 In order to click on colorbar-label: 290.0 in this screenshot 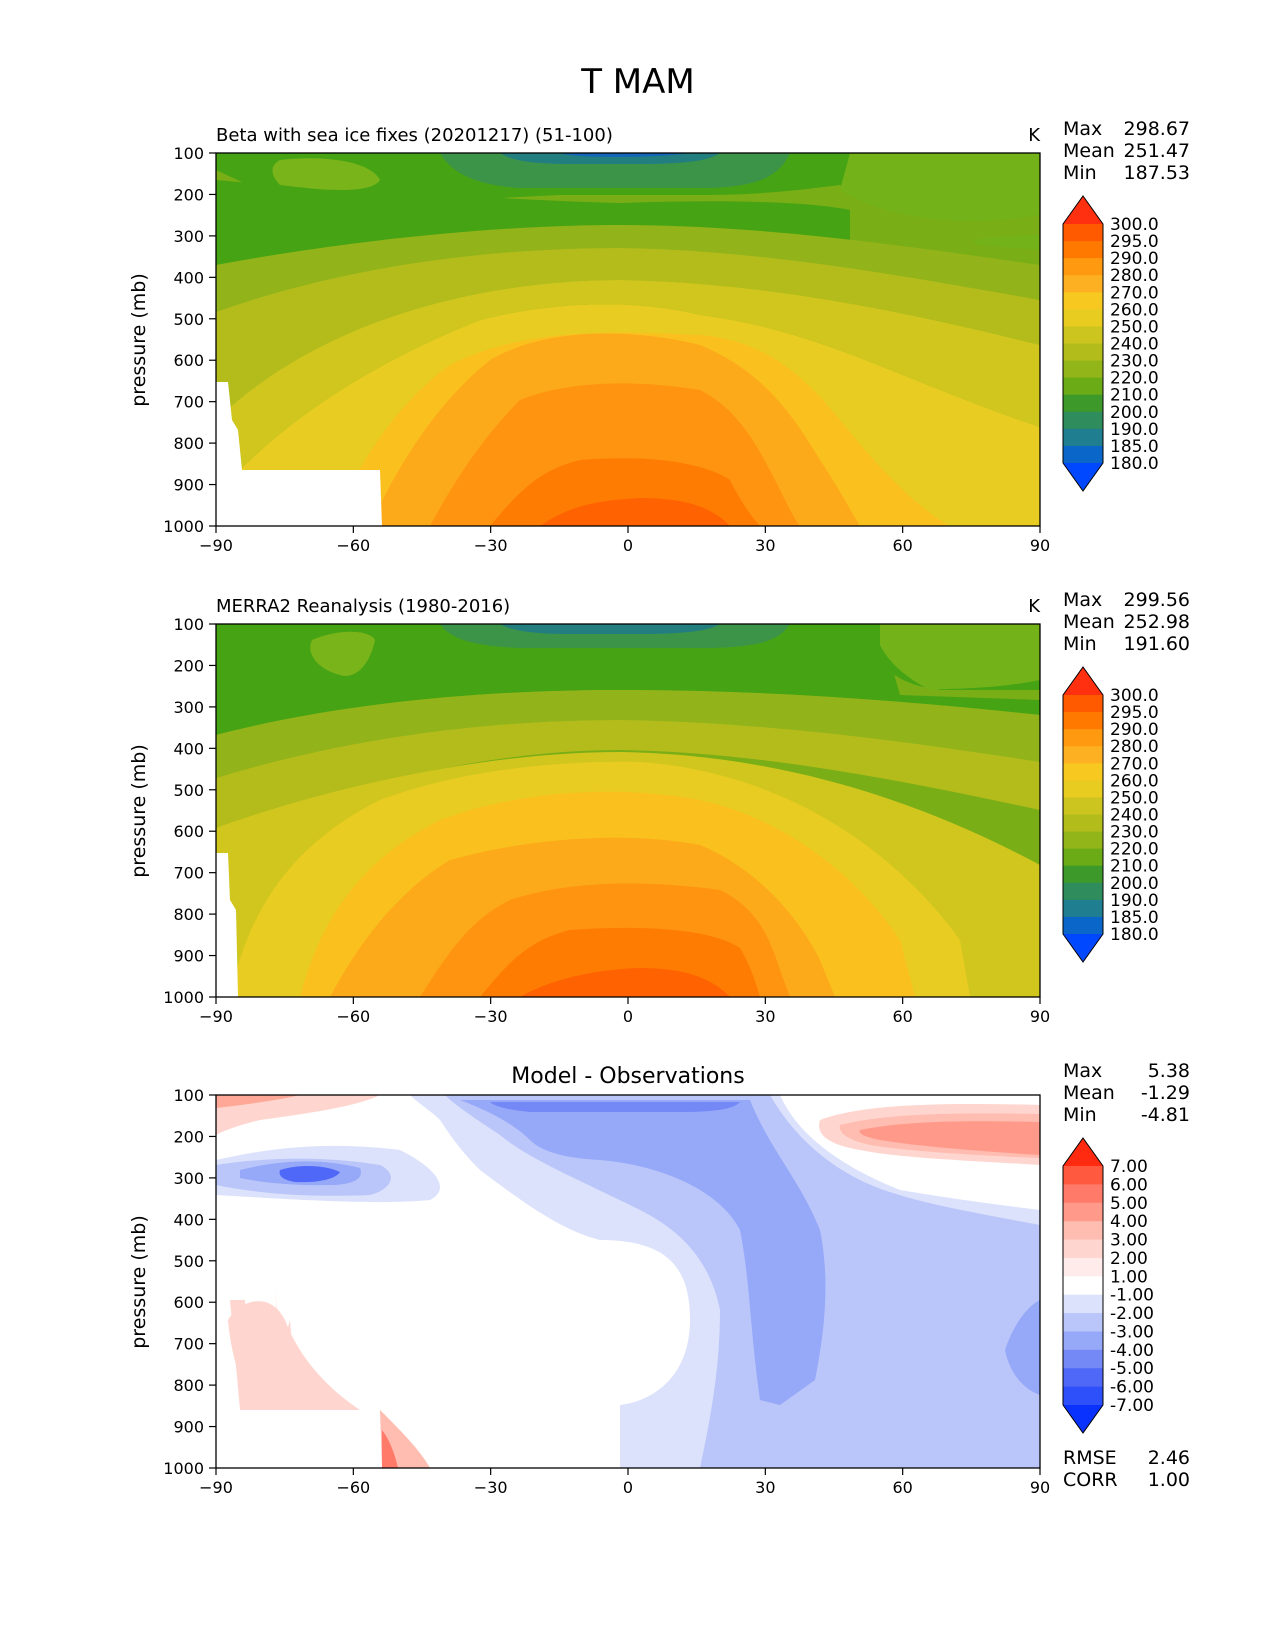, I will do `click(1134, 259)`.